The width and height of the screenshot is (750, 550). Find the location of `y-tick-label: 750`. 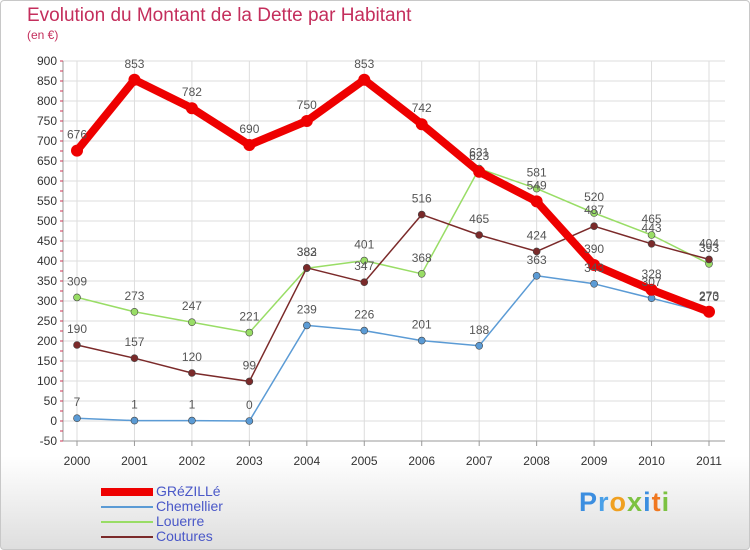

y-tick-label: 750 is located at coordinates (47, 121).